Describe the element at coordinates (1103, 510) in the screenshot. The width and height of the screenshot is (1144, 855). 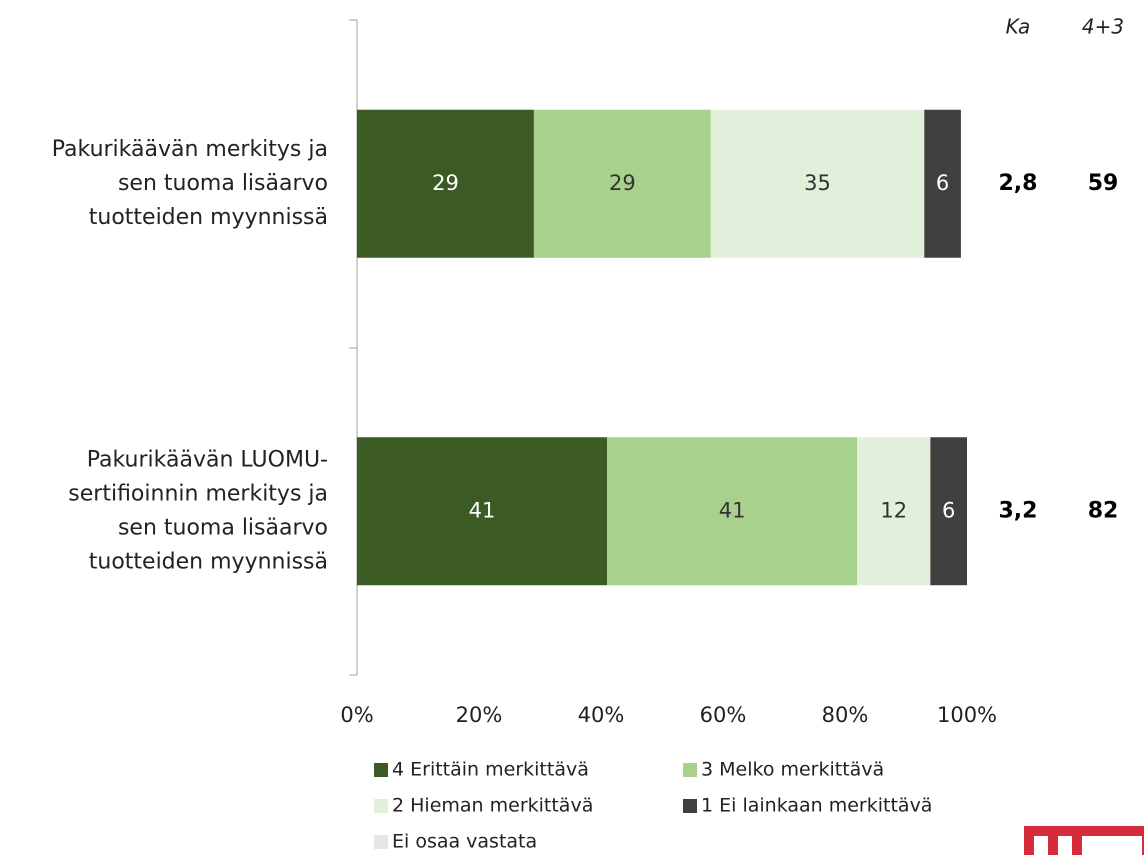
I see `column-value: 82` at that location.